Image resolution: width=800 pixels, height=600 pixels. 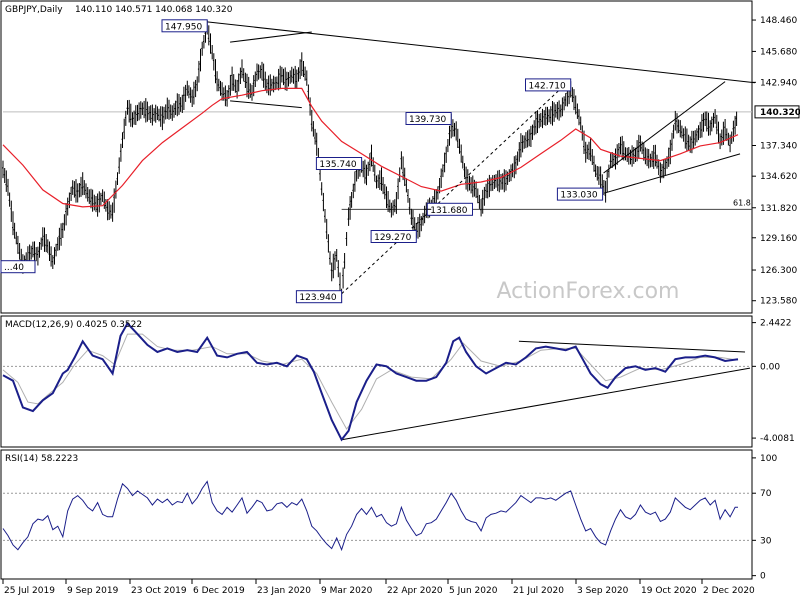 What do you see at coordinates (41, 459) in the screenshot?
I see `rsi-title: RSI(14) 58.2223` at bounding box center [41, 459].